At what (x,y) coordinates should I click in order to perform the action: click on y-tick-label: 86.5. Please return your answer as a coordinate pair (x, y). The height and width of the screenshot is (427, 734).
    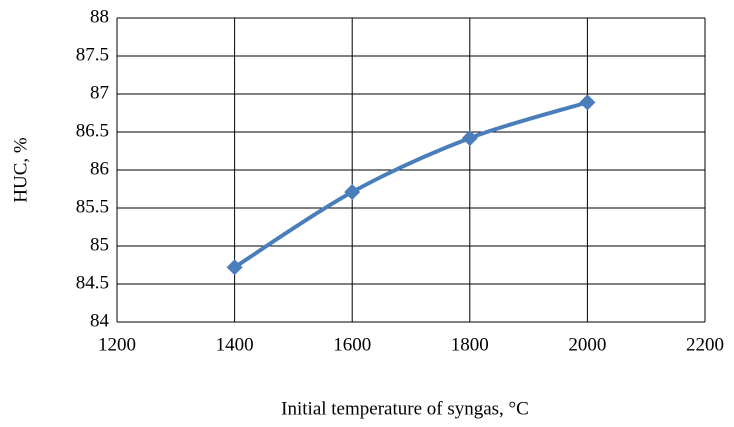
    Looking at the image, I should click on (92, 130).